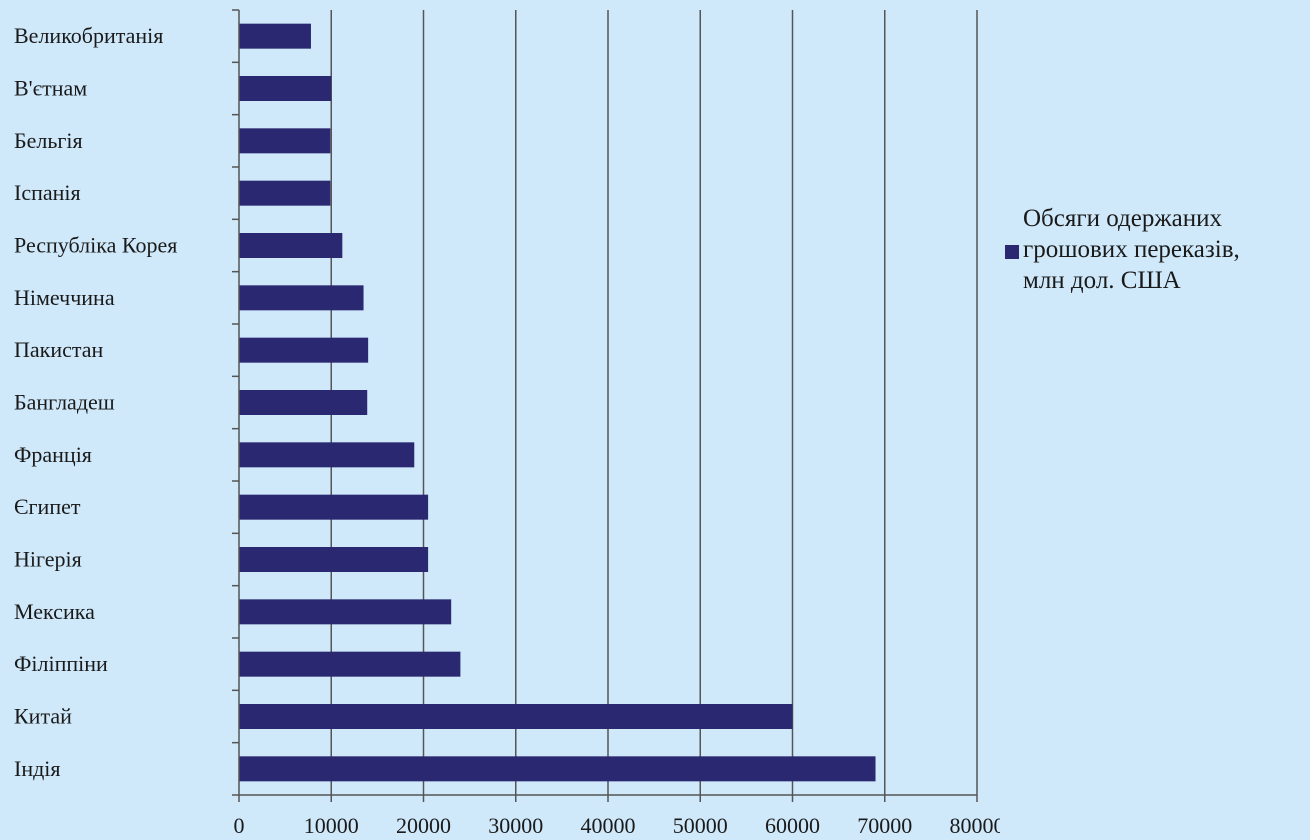 The width and height of the screenshot is (1310, 840). What do you see at coordinates (608, 825) in the screenshot?
I see `x-tick-label: 40000` at bounding box center [608, 825].